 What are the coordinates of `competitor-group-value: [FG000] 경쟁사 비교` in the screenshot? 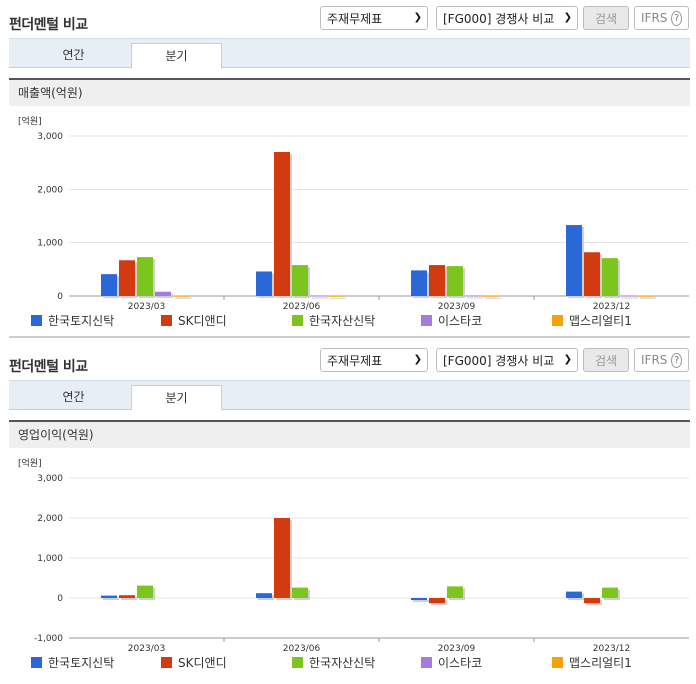 It's located at (498, 360).